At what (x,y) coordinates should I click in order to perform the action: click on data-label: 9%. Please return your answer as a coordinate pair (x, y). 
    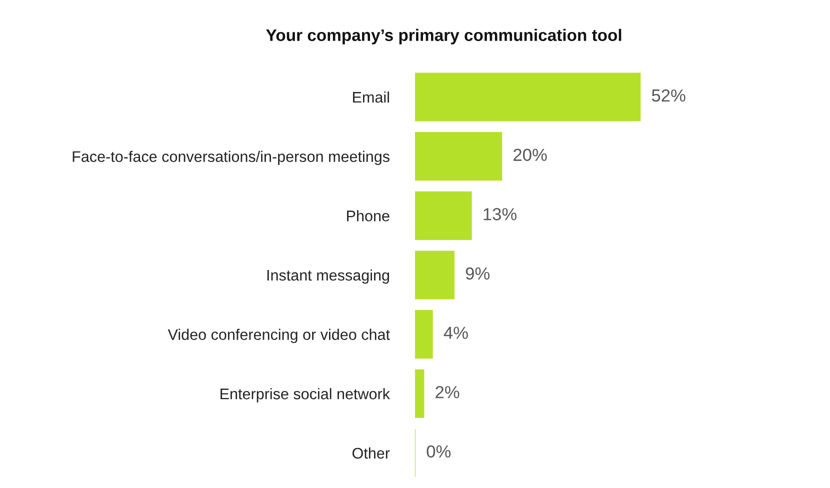
    Looking at the image, I should click on (478, 273).